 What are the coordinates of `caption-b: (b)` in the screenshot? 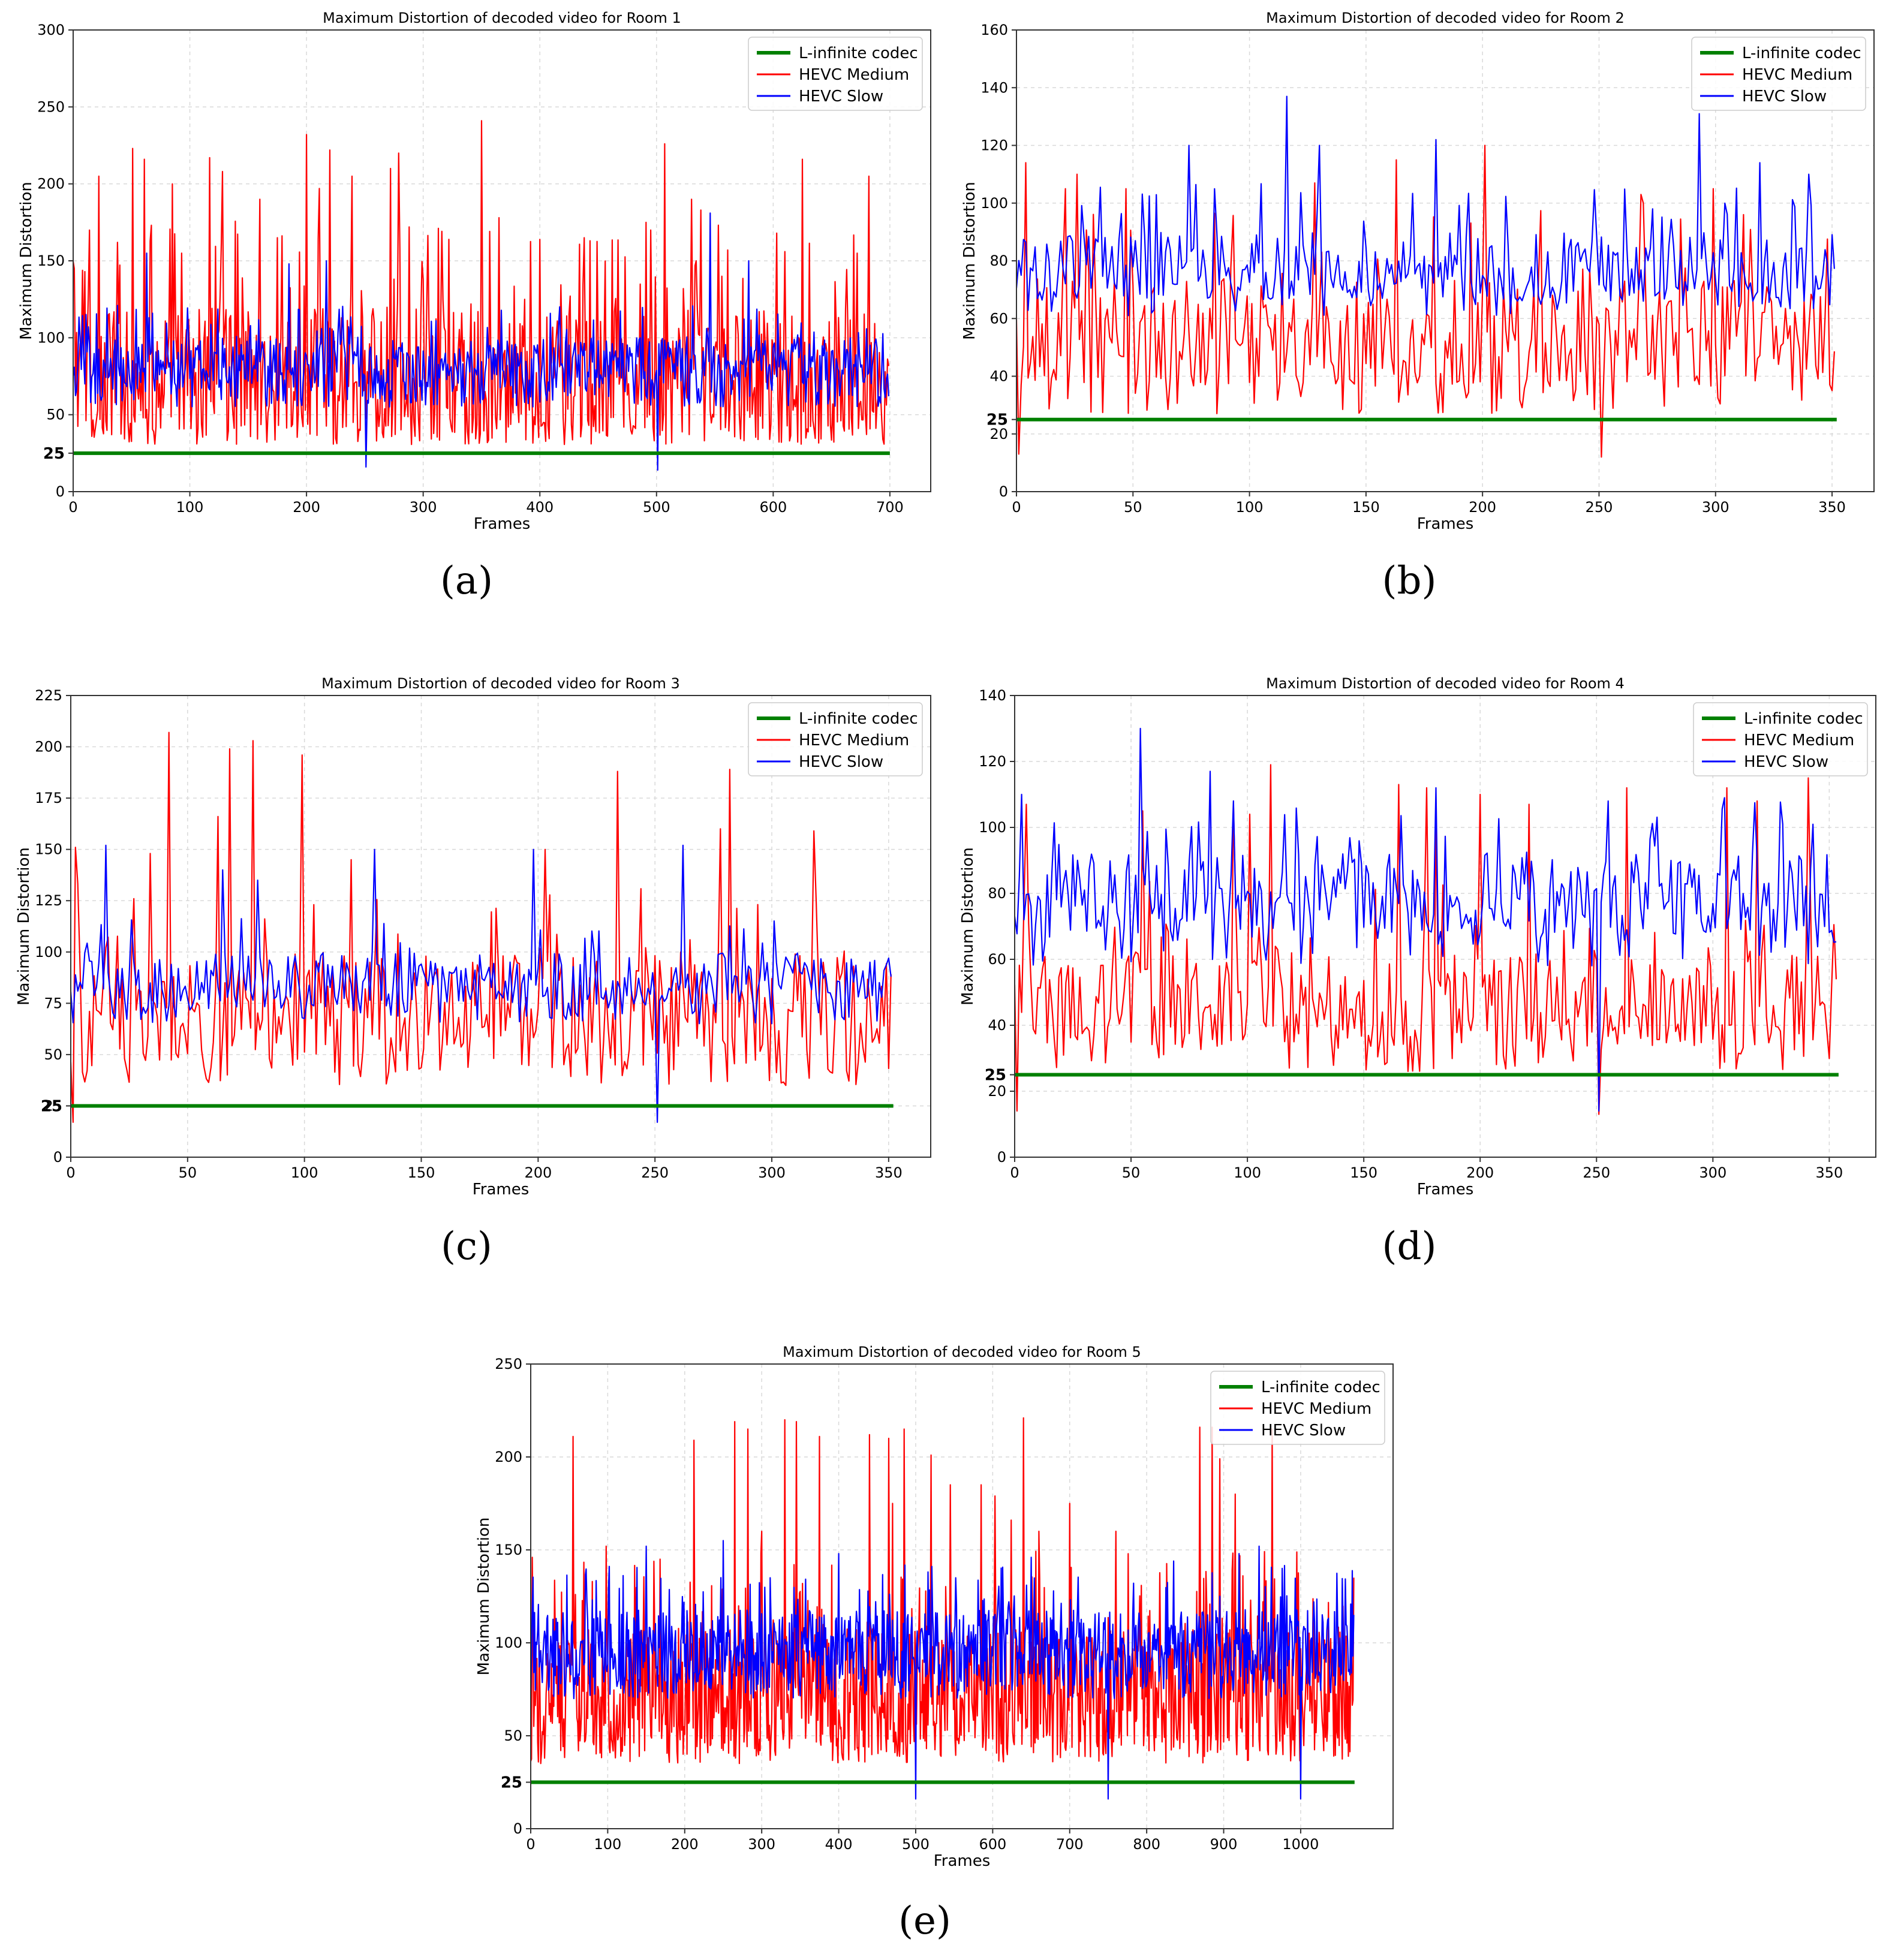 It's located at (1409, 581).